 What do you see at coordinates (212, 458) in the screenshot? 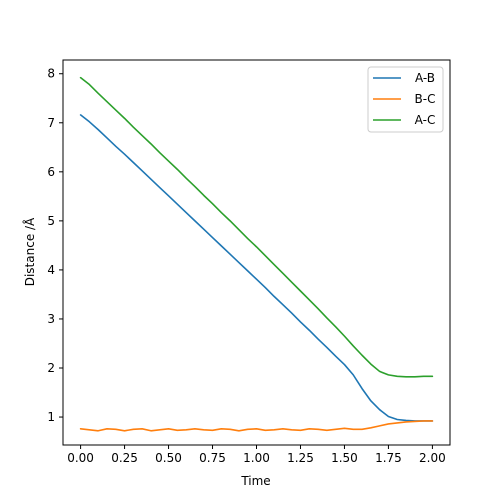
I see `x-tick-label: 0.75` at bounding box center [212, 458].